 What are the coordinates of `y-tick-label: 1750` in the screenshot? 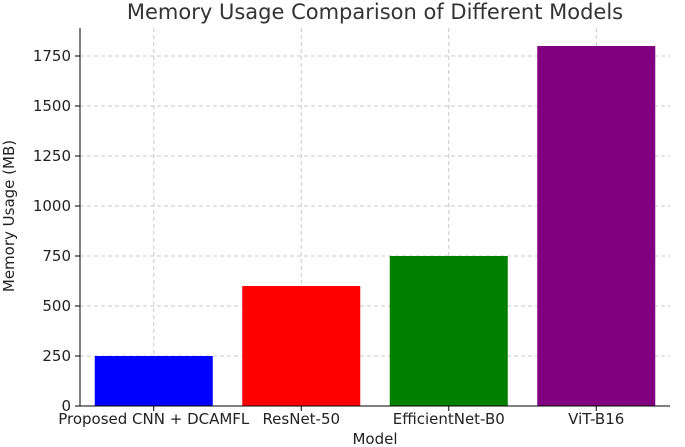 It's located at (52, 56).